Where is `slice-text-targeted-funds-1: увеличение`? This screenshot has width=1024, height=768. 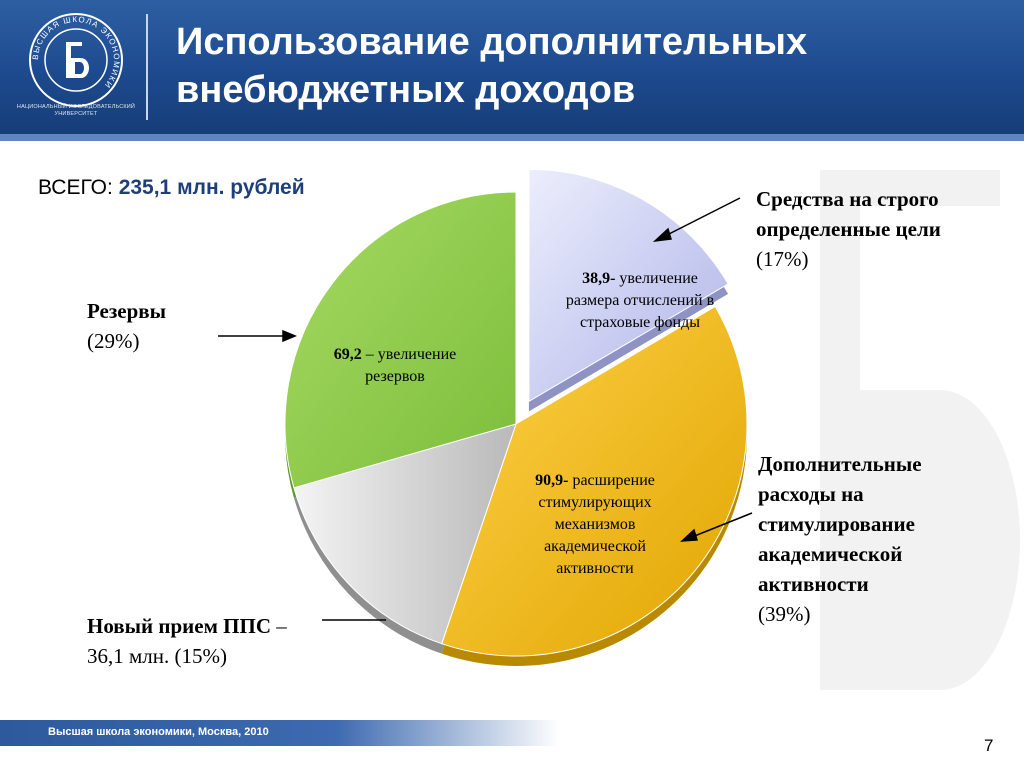 slice-text-targeted-funds-1: увеличение is located at coordinates (658, 278).